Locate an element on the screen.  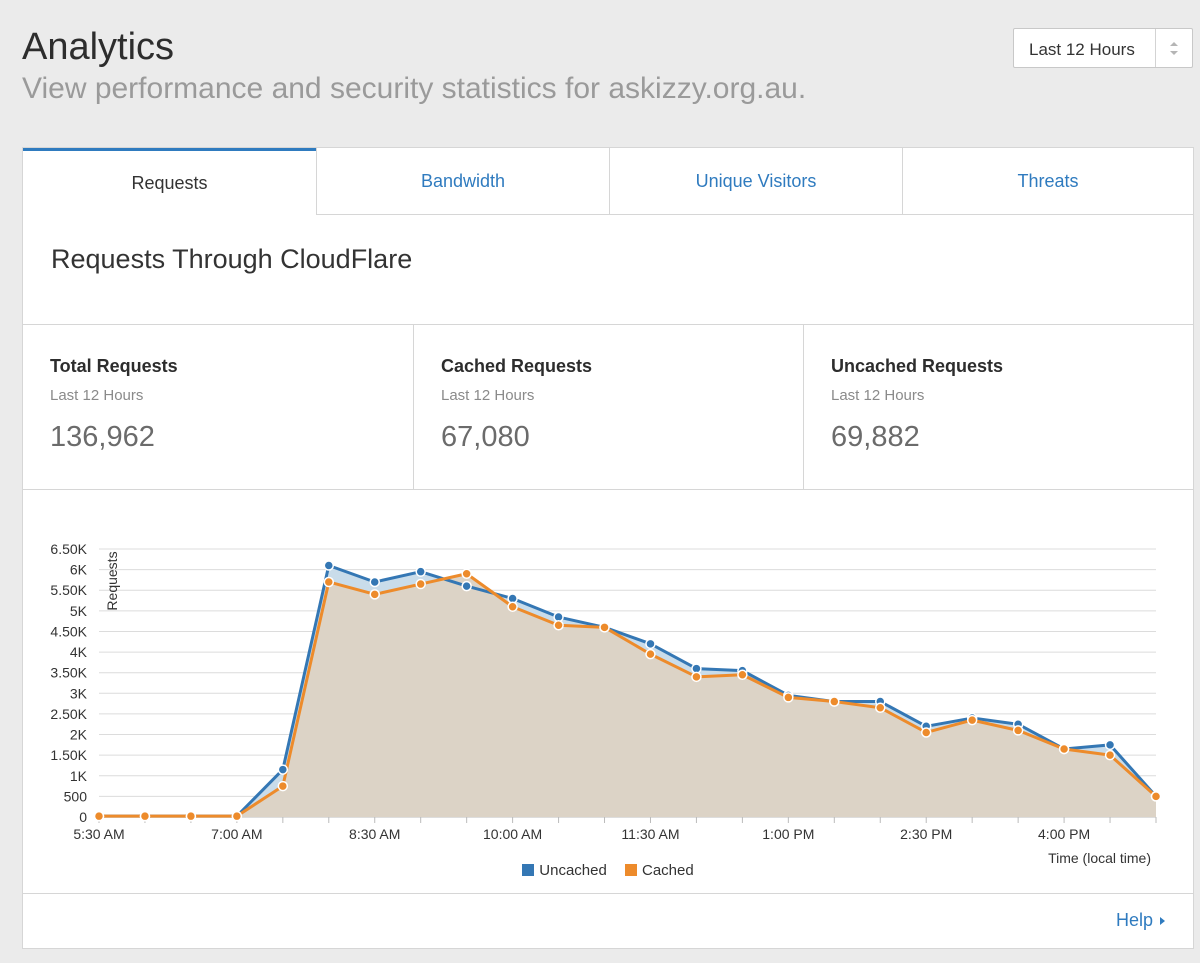
y-tick-label: 500 is located at coordinates (76, 796).